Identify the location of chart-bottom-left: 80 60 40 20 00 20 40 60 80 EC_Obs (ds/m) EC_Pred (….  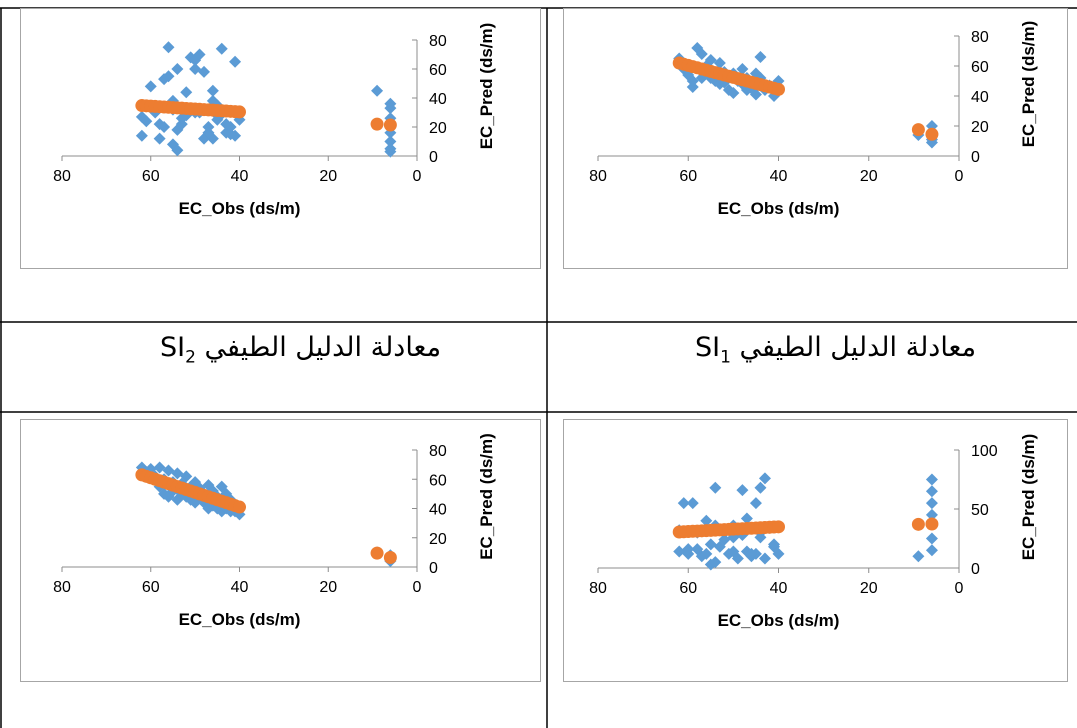
(274, 531).